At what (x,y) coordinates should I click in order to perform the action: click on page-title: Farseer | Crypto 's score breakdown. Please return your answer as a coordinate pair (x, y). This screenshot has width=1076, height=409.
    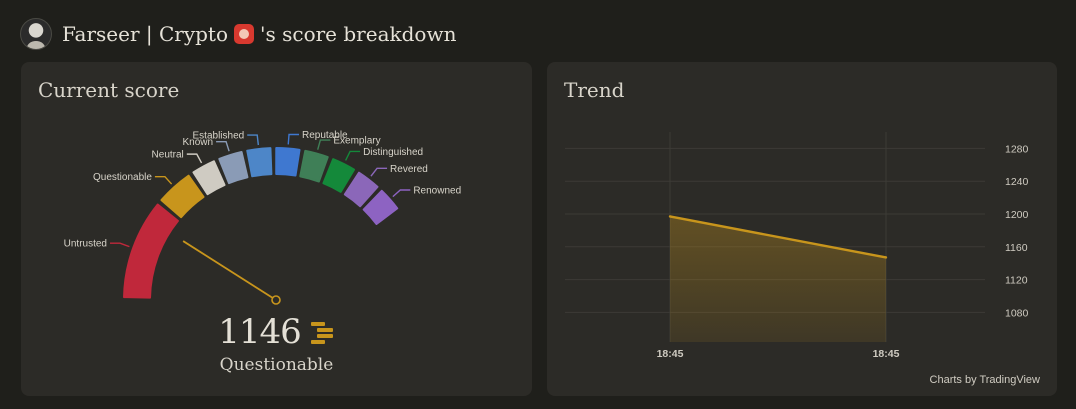
    Looking at the image, I should click on (259, 34).